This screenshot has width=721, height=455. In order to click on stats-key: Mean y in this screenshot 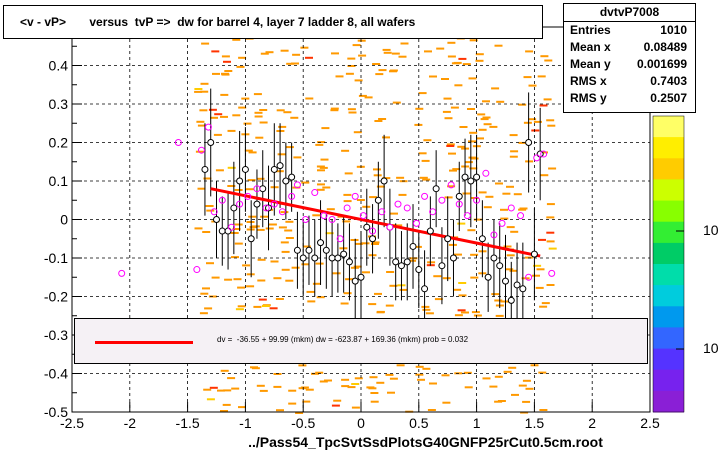, I will do `click(590, 64)`.